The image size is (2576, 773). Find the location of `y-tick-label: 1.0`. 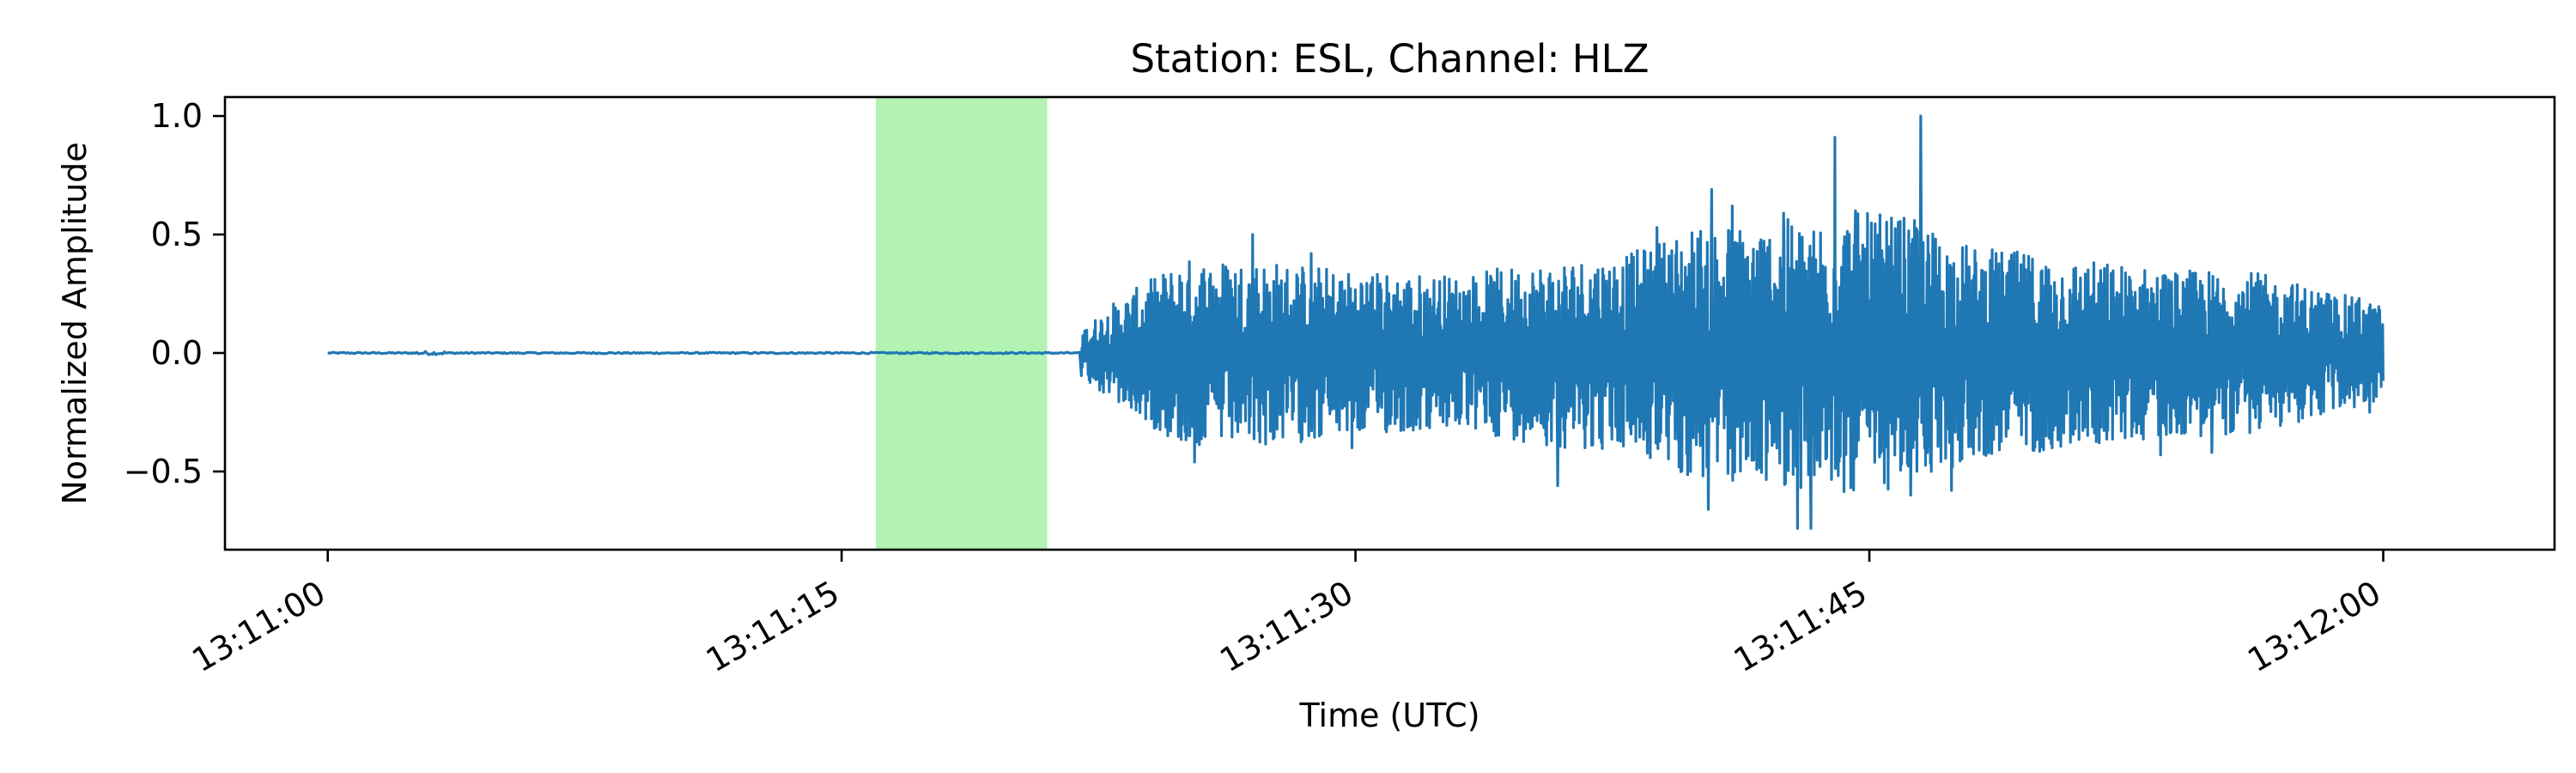

y-tick-label: 1.0 is located at coordinates (177, 116).